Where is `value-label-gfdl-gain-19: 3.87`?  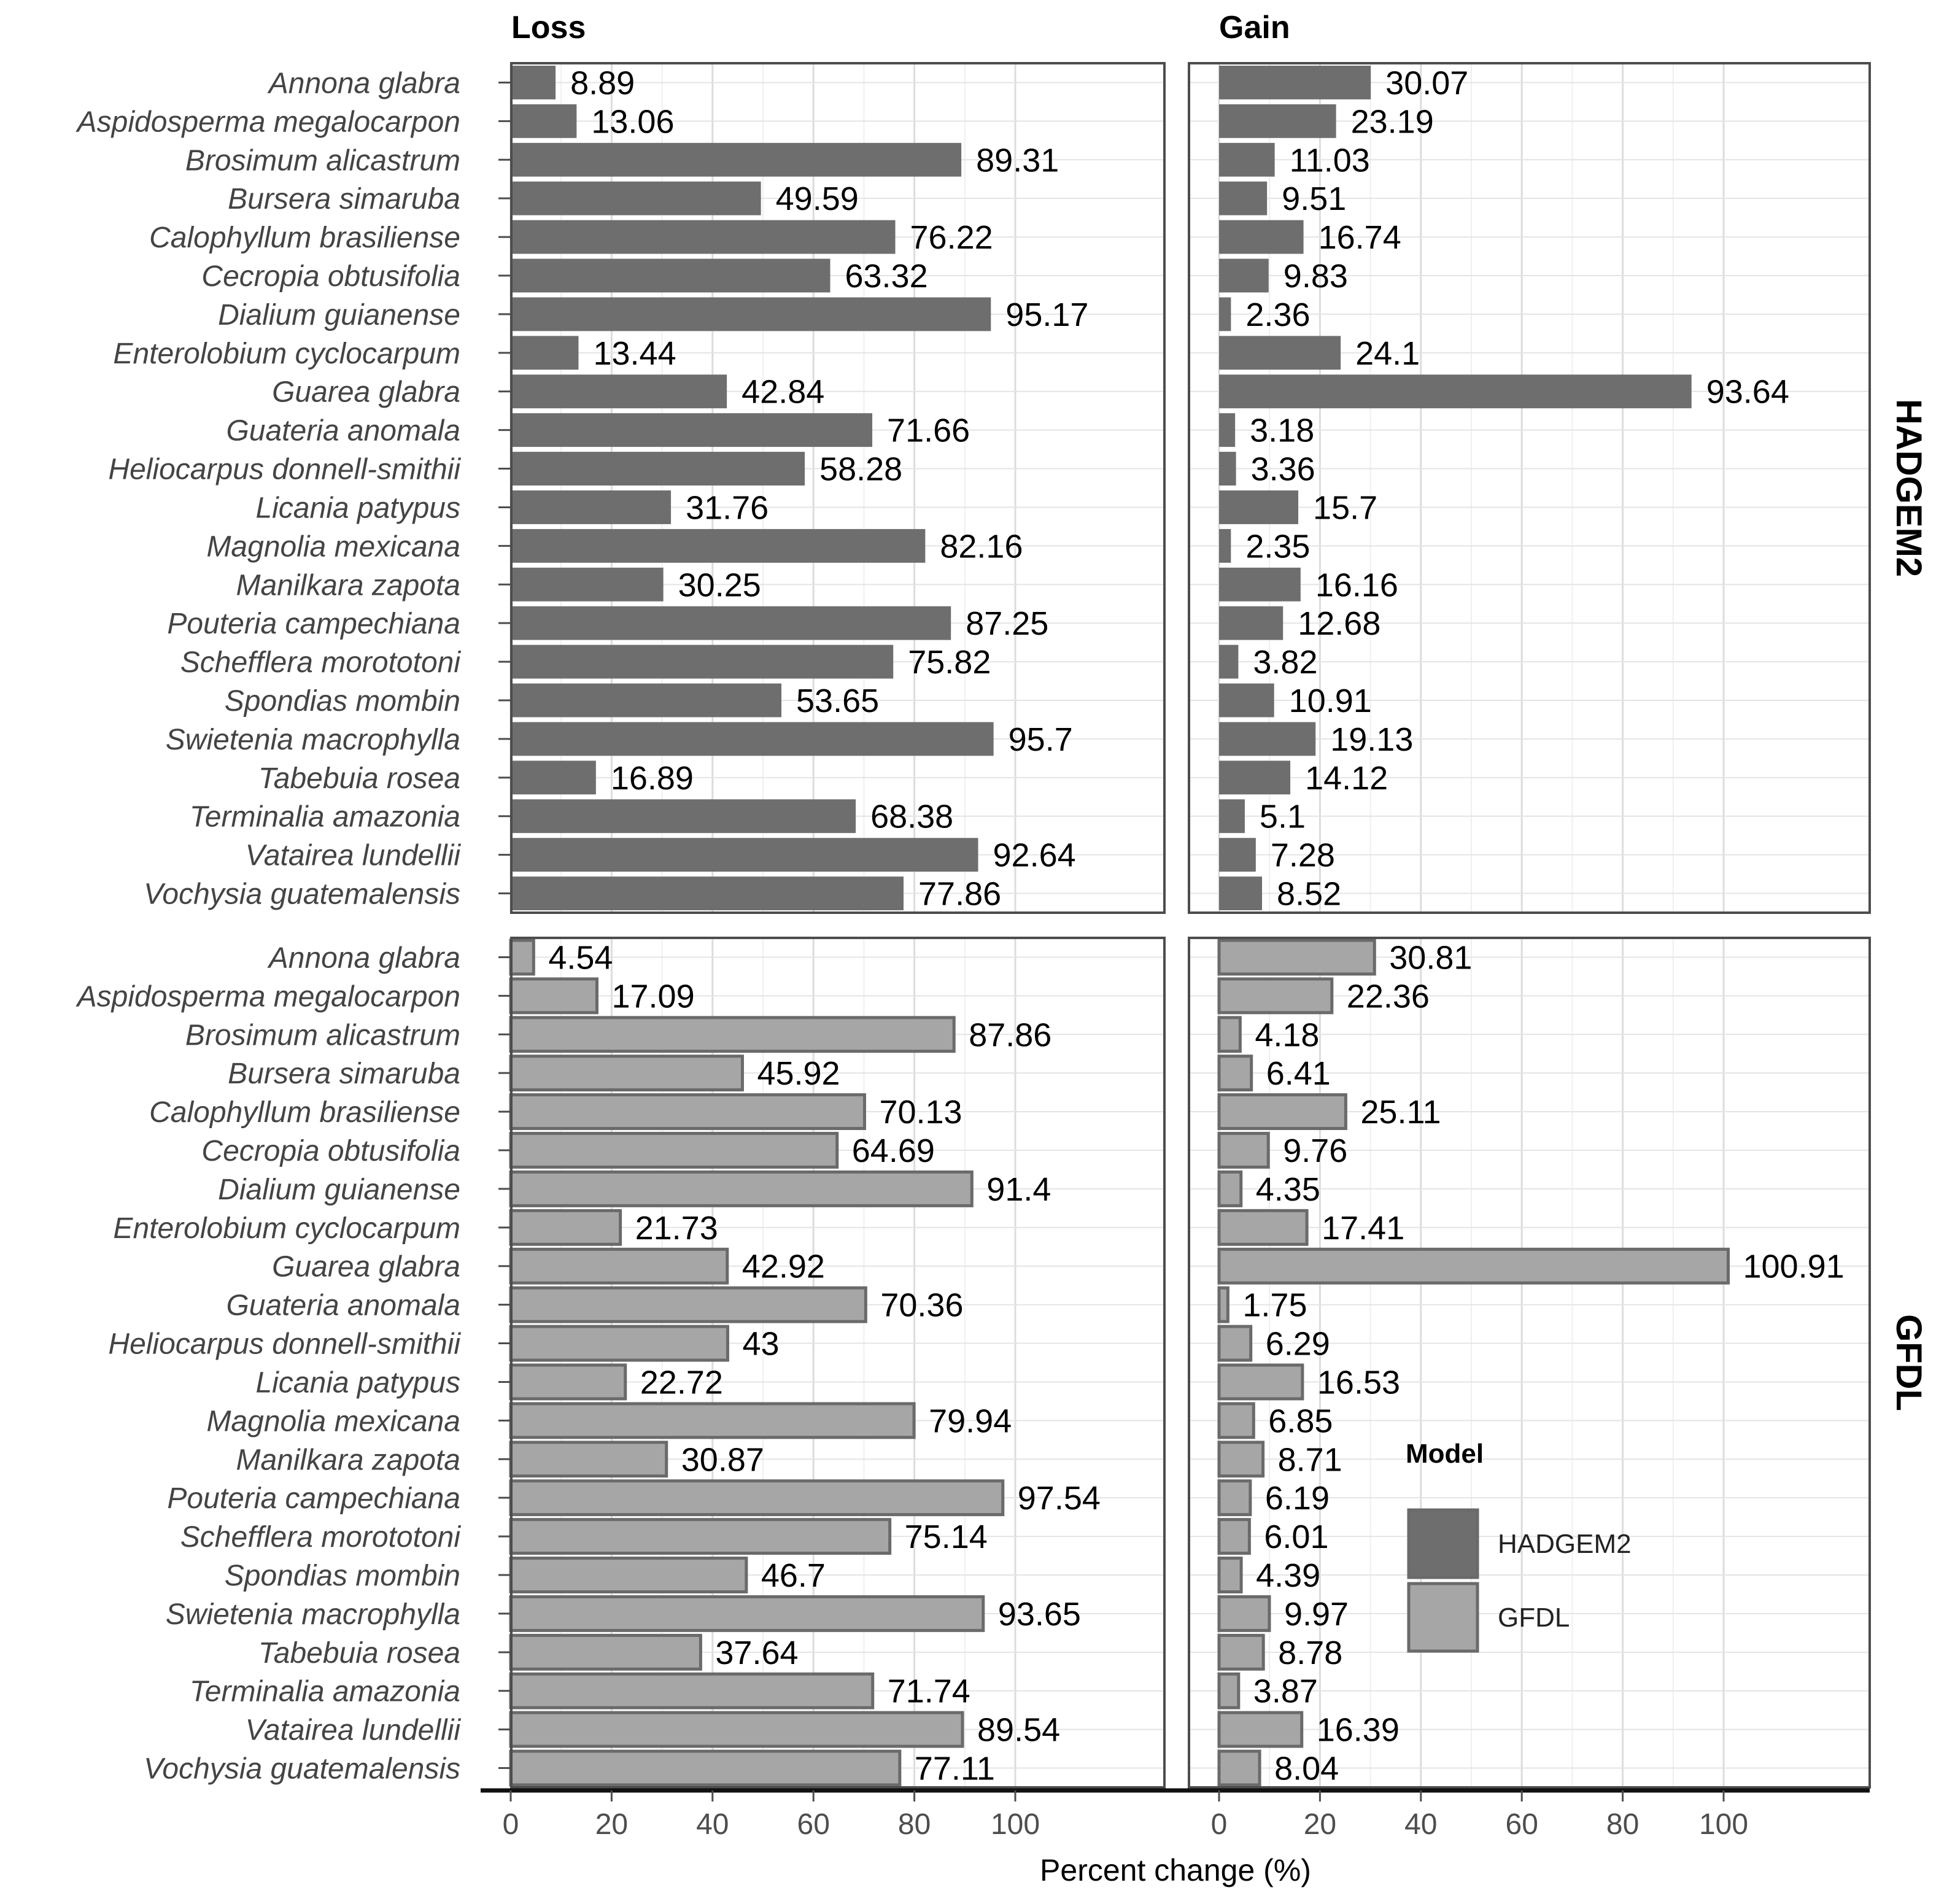 value-label-gfdl-gain-19: 3.87 is located at coordinates (1286, 1691).